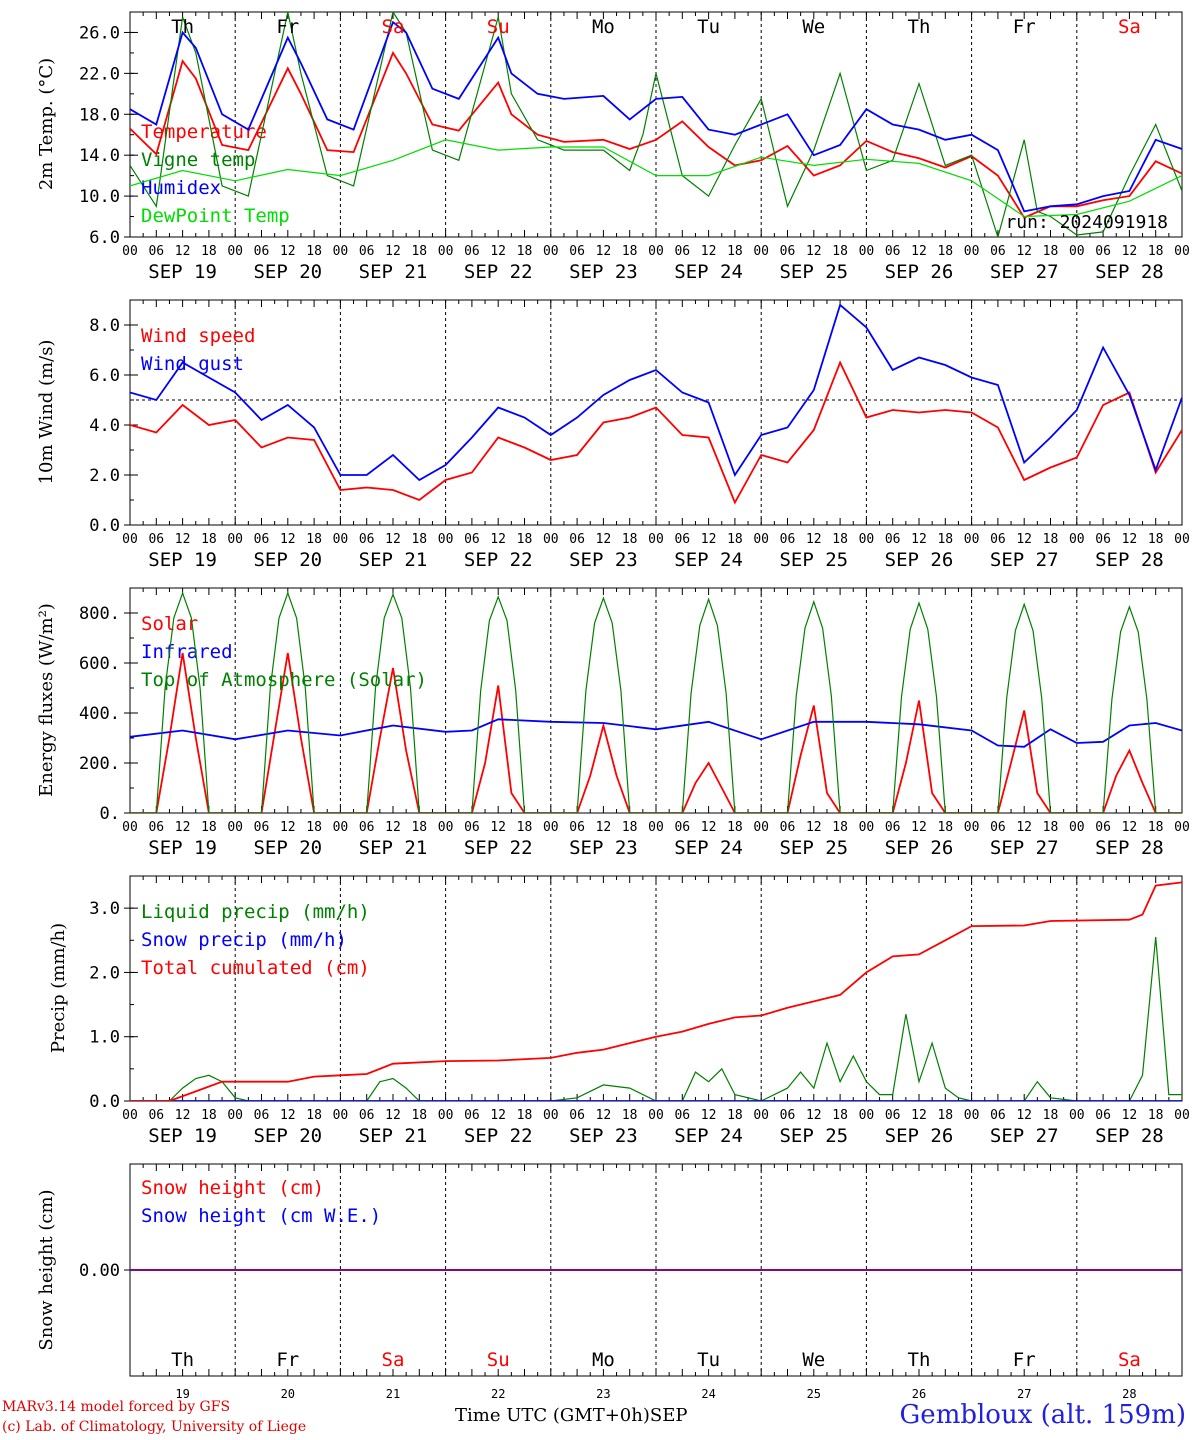 Image resolution: width=1194 pixels, height=1440 pixels. What do you see at coordinates (498, 848) in the screenshot?
I see `date-label: SEP 22` at bounding box center [498, 848].